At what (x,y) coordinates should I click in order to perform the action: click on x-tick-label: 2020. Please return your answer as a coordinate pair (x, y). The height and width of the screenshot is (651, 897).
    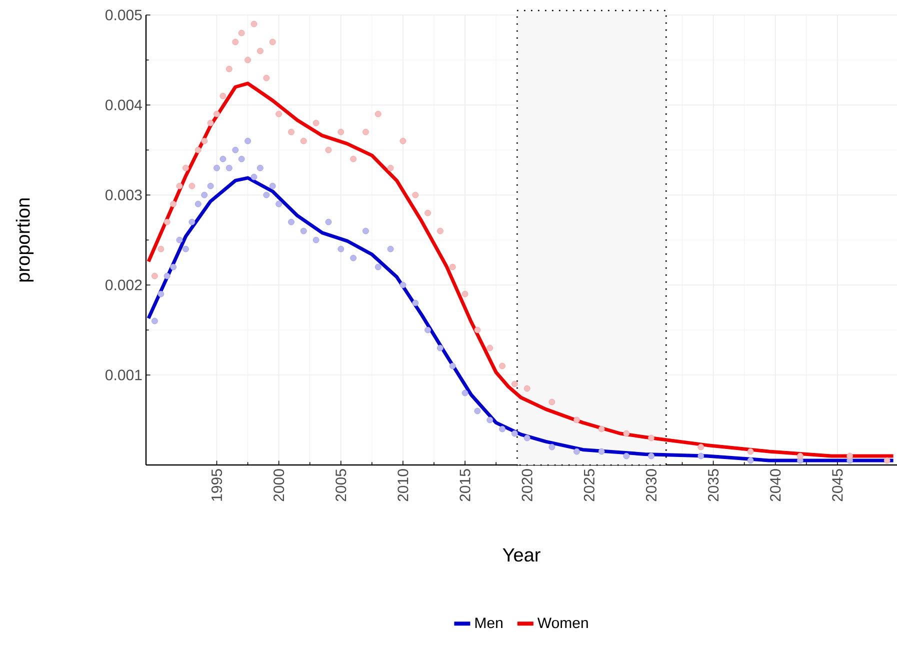
    Looking at the image, I should click on (527, 485).